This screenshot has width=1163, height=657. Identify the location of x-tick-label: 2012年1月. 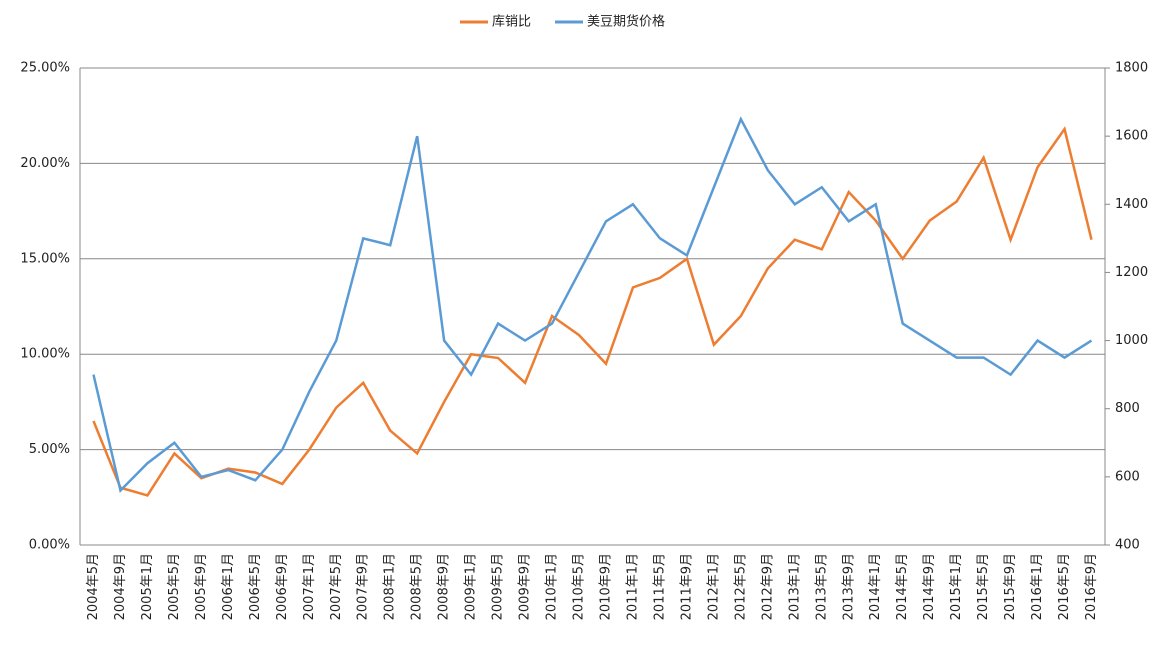
(713, 586).